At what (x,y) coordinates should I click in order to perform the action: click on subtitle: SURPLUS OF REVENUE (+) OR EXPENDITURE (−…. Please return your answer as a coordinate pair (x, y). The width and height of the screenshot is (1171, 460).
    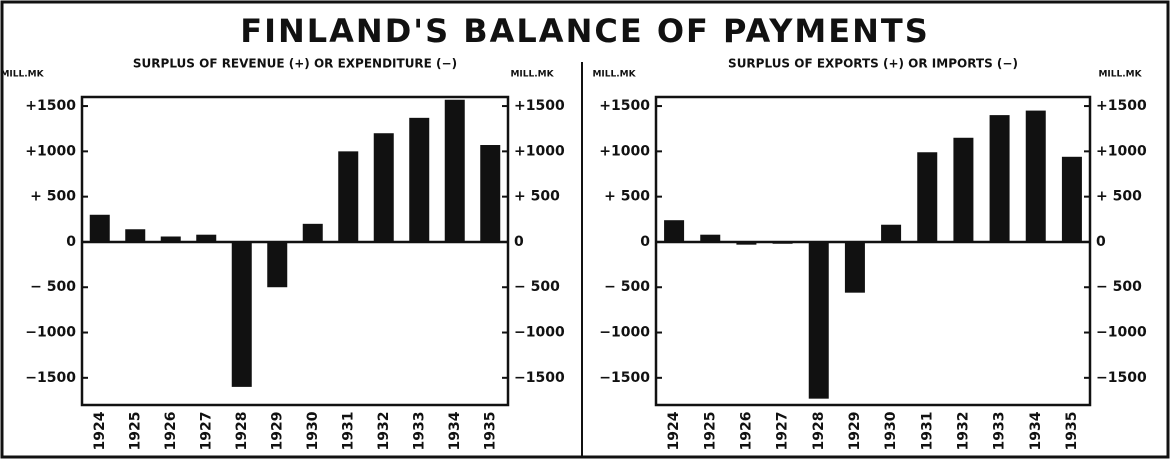
    Looking at the image, I should click on (295, 64).